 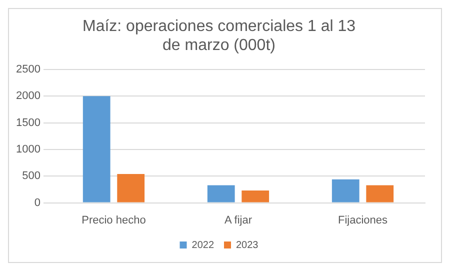 I want to click on y-tick-label: 0, so click(x=37, y=202).